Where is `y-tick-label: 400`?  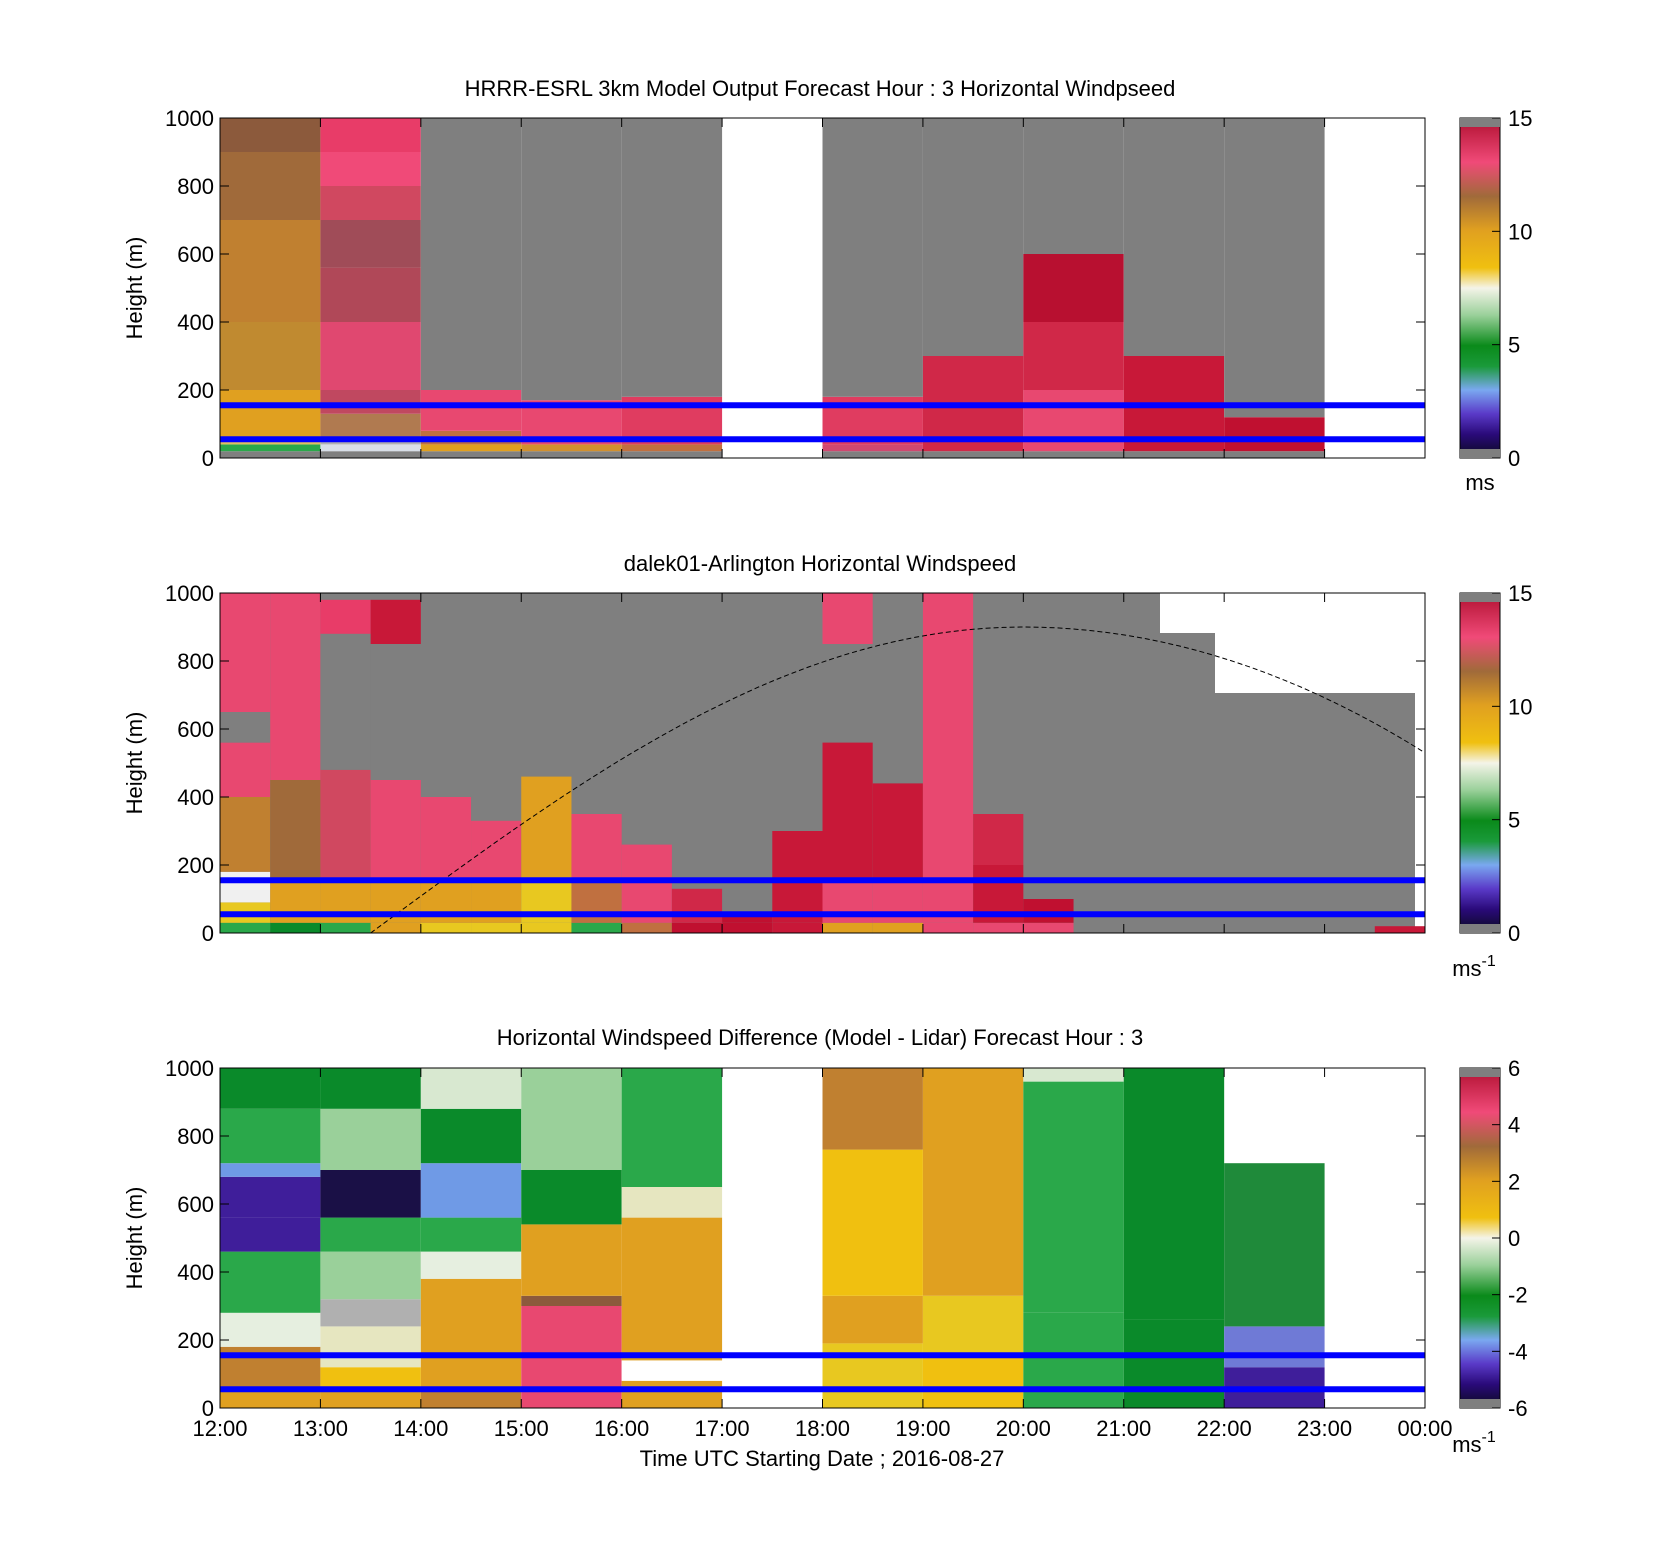 y-tick-label: 400 is located at coordinates (195, 797).